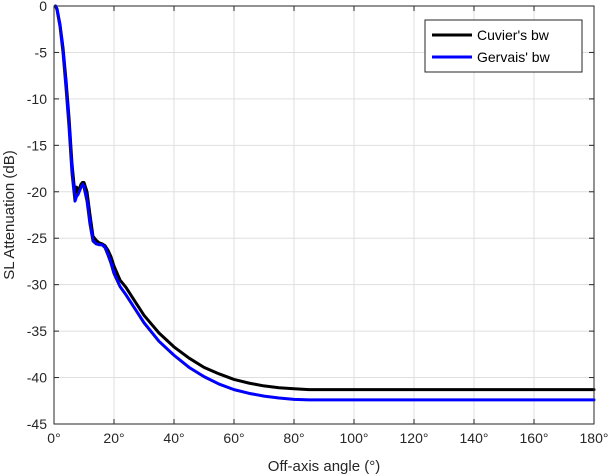 The image size is (608, 476). What do you see at coordinates (354, 438) in the screenshot?
I see `x-tick-label: 100°` at bounding box center [354, 438].